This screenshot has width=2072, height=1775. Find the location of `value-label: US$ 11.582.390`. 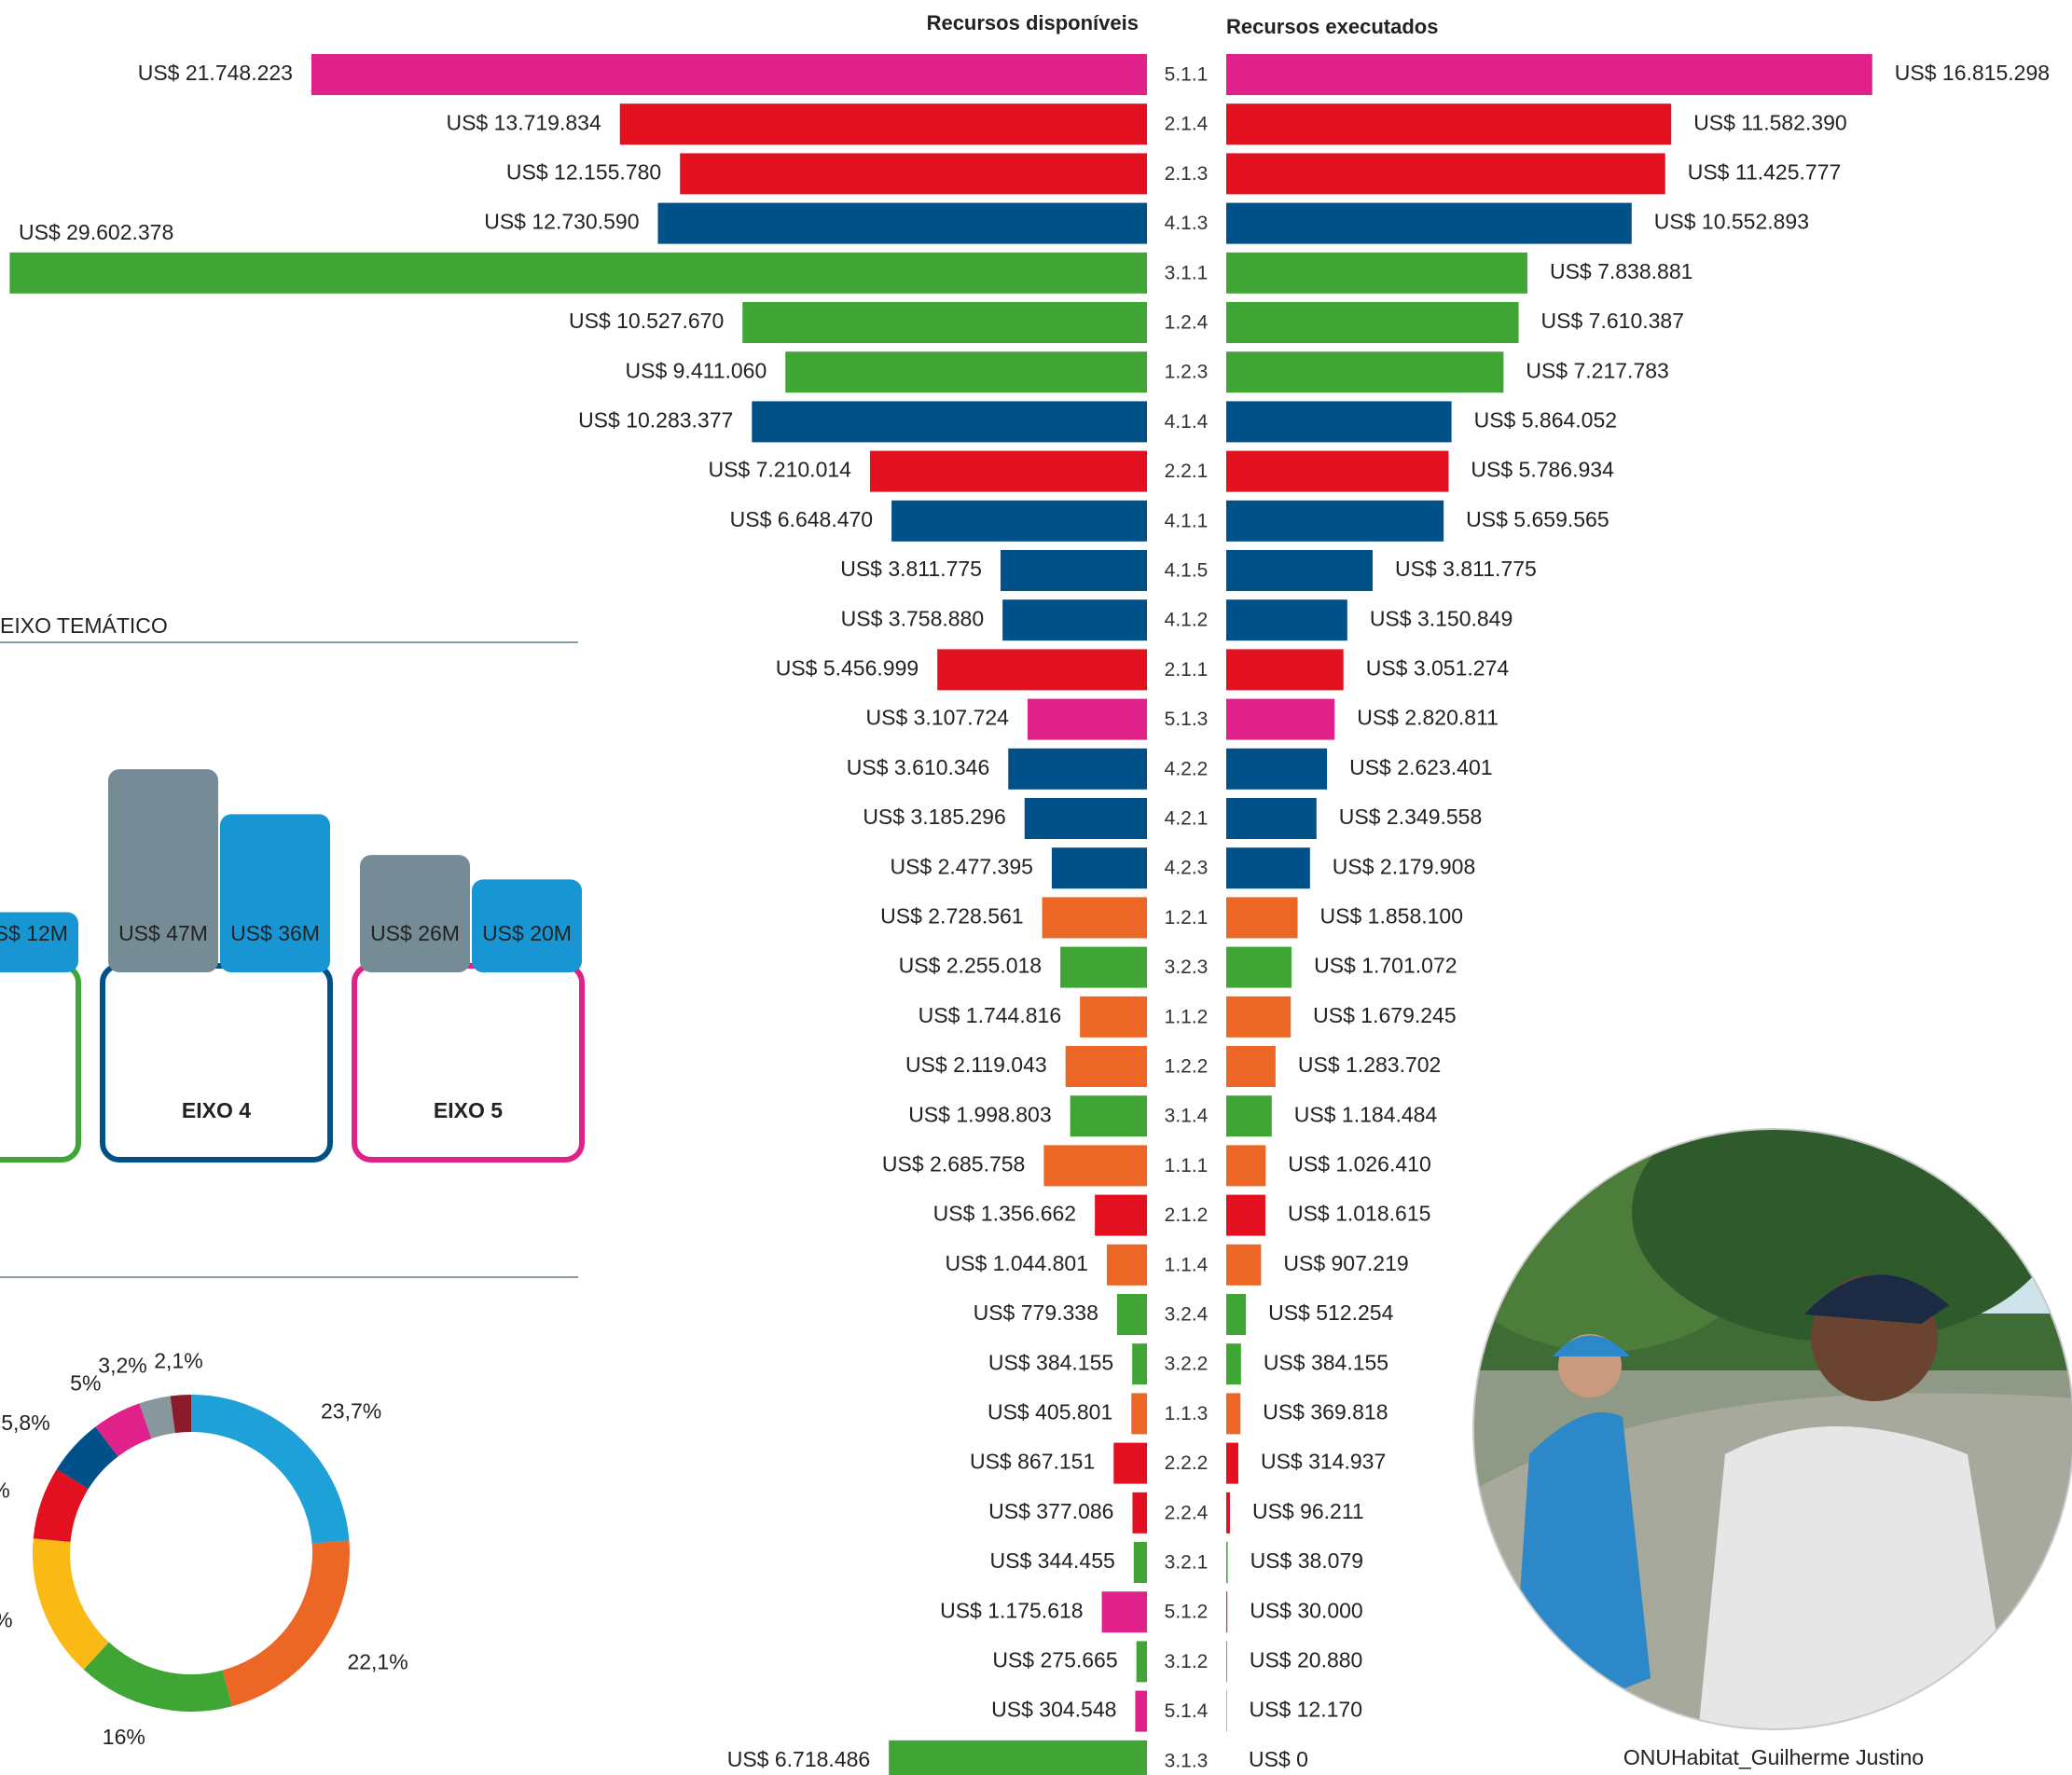

value-label: US$ 11.582.390 is located at coordinates (1770, 122).